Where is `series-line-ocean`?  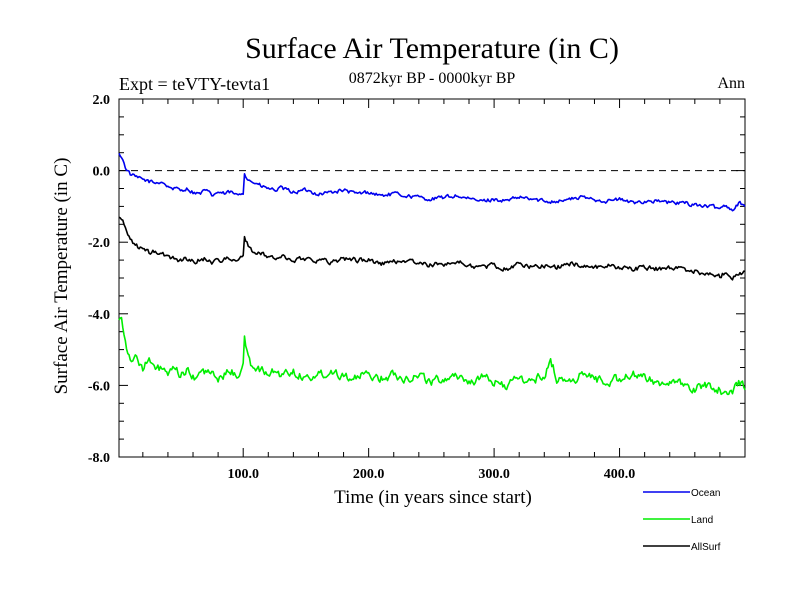 series-line-ocean is located at coordinates (432, 182).